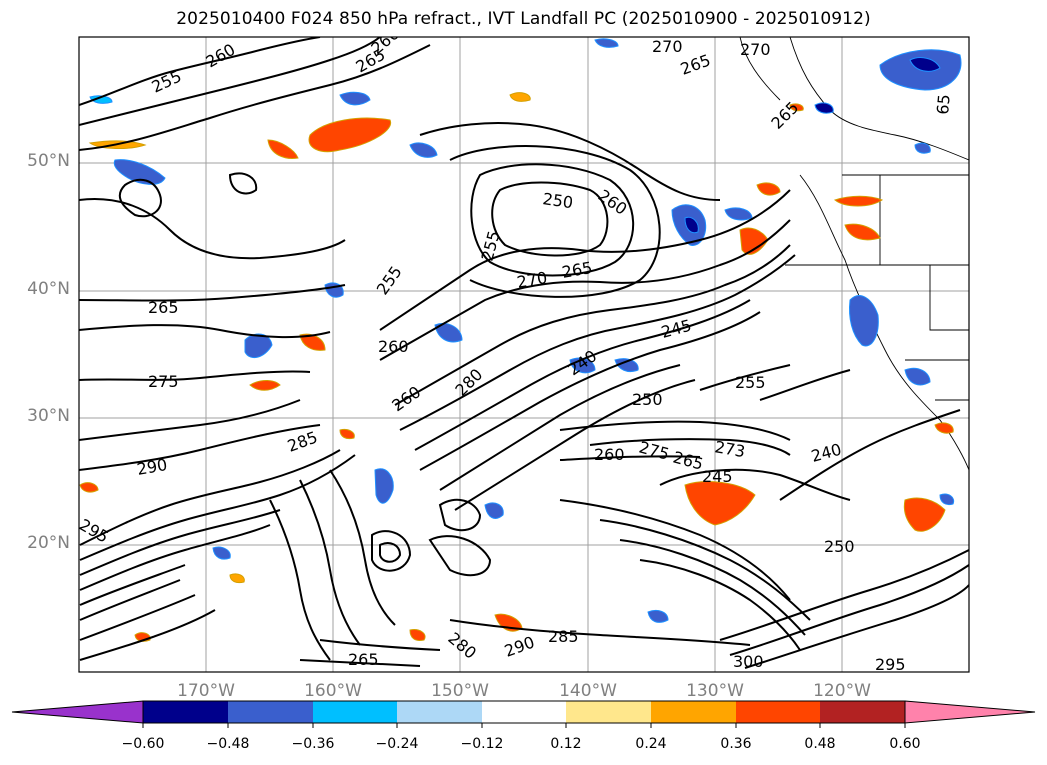  What do you see at coordinates (905, 744) in the screenshot?
I see `colorbar-tick-label: 0.60` at bounding box center [905, 744].